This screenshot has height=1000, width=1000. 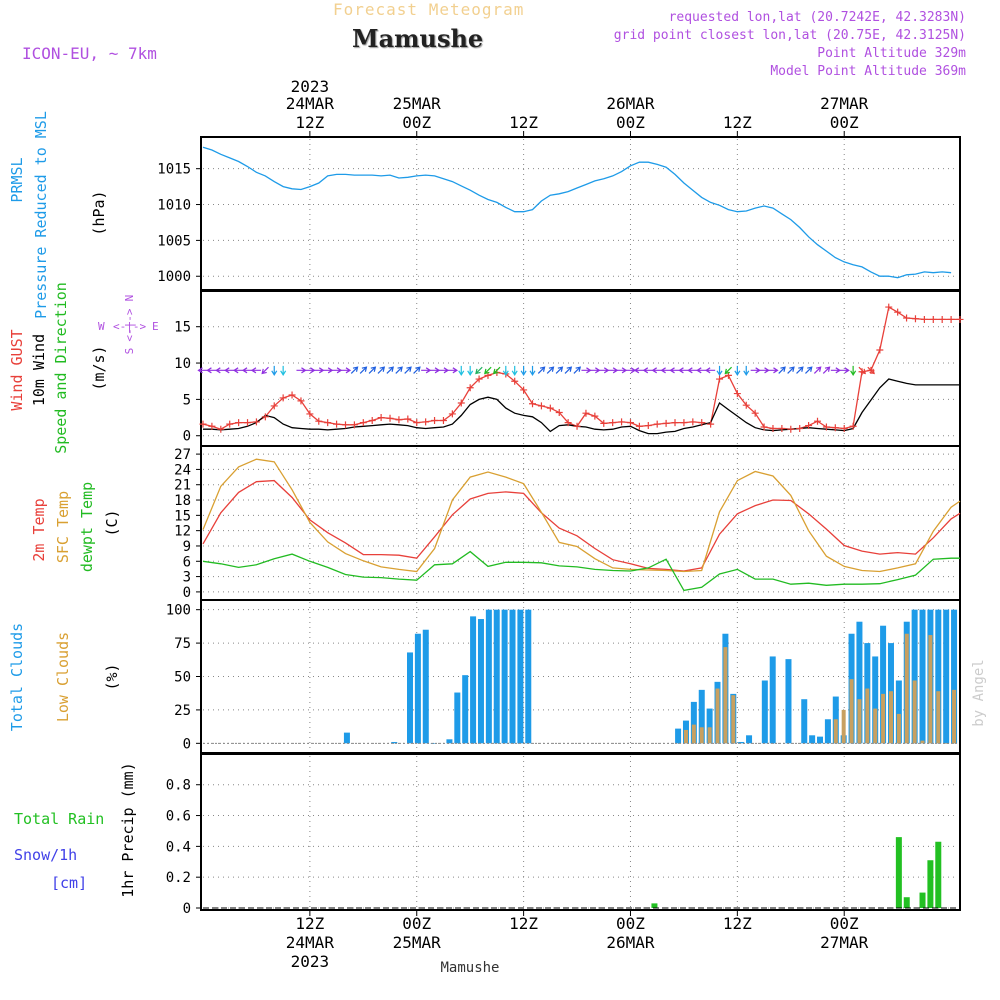 I want to click on y-tick-label: 15, so click(x=182, y=328).